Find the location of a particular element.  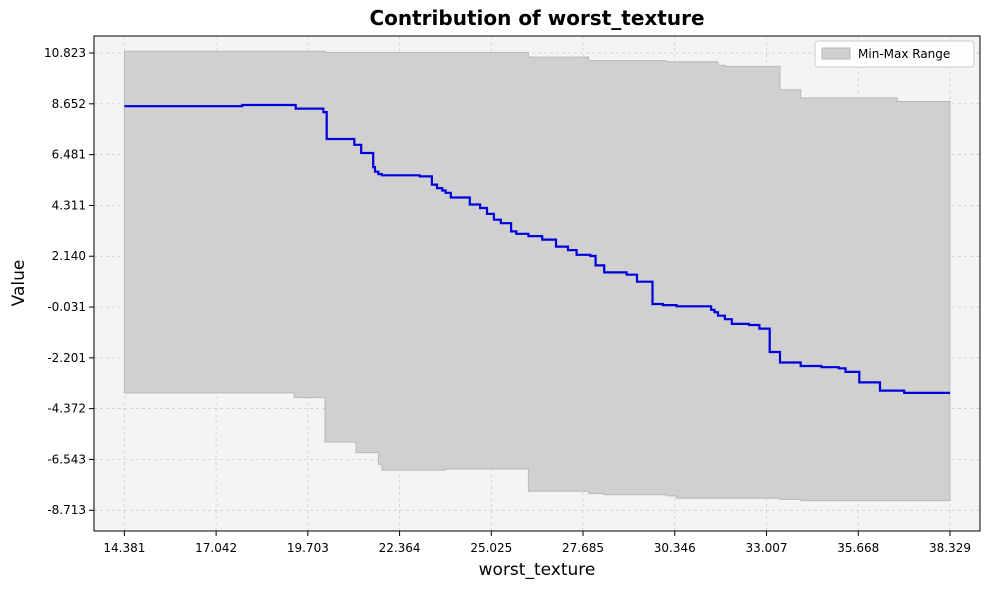

y-axis-title: Value is located at coordinates (19, 283).